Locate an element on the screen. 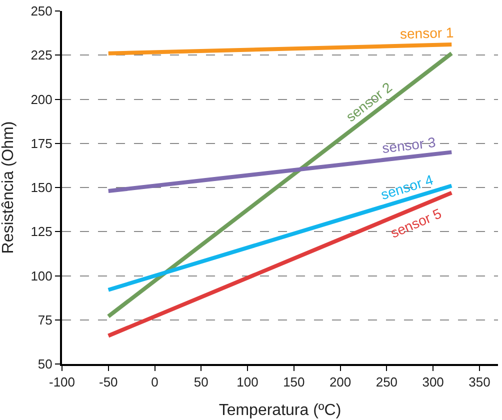  y-tick-label: 250 is located at coordinates (41, 11).